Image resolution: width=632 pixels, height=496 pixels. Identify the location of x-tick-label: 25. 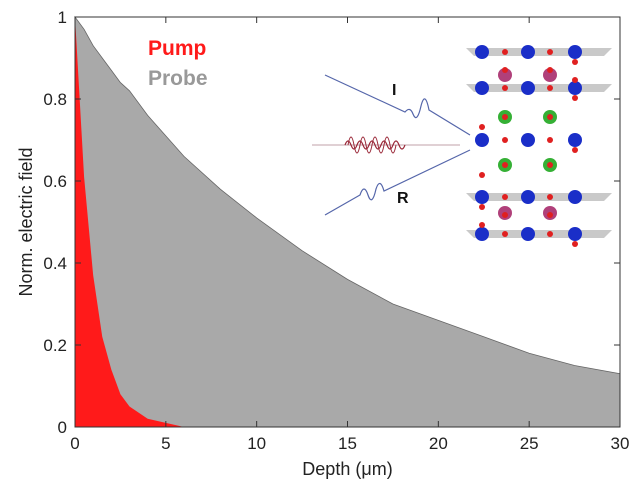
(529, 443).